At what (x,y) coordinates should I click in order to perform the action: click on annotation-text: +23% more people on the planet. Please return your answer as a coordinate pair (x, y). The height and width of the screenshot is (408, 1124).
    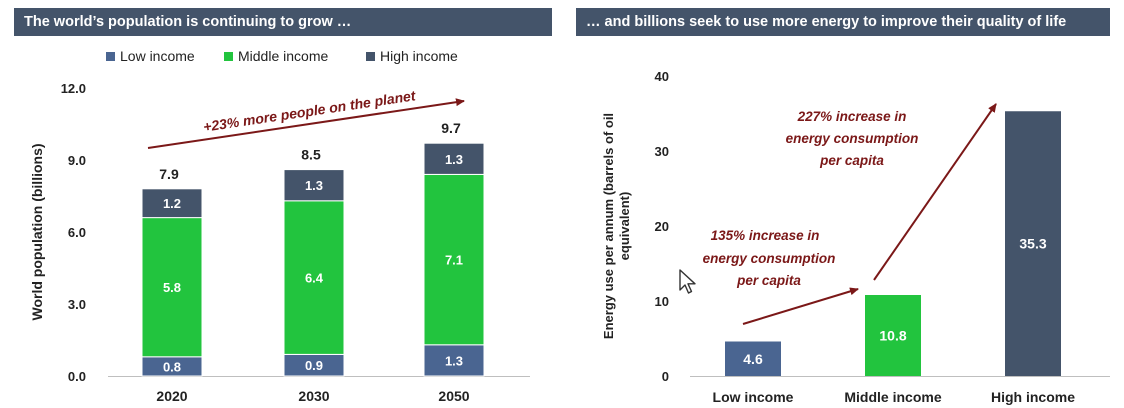
    Looking at the image, I should click on (310, 111).